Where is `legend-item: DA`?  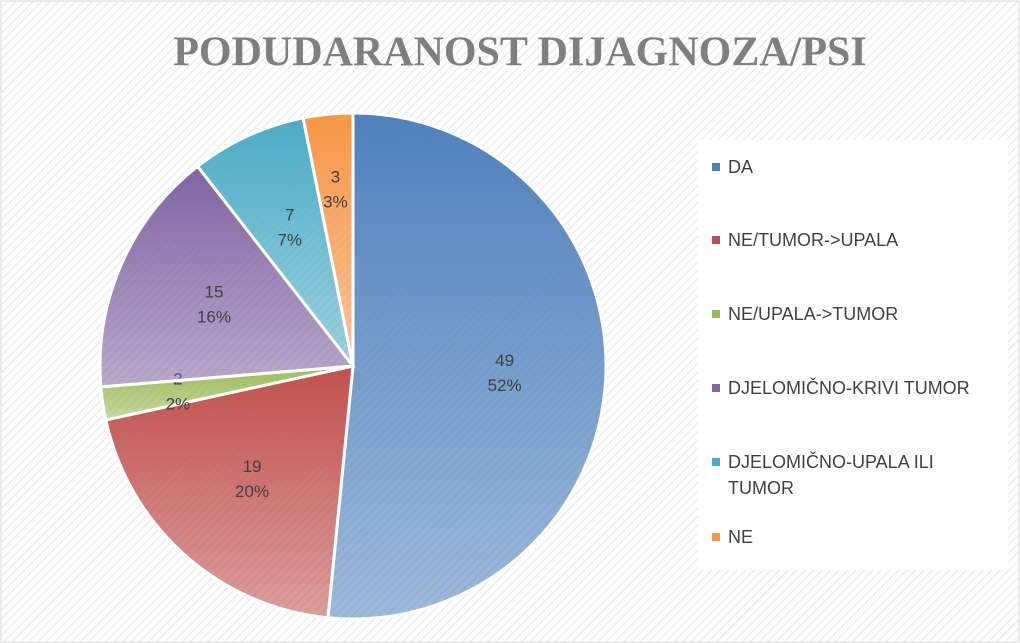 legend-item: DA is located at coordinates (857, 167).